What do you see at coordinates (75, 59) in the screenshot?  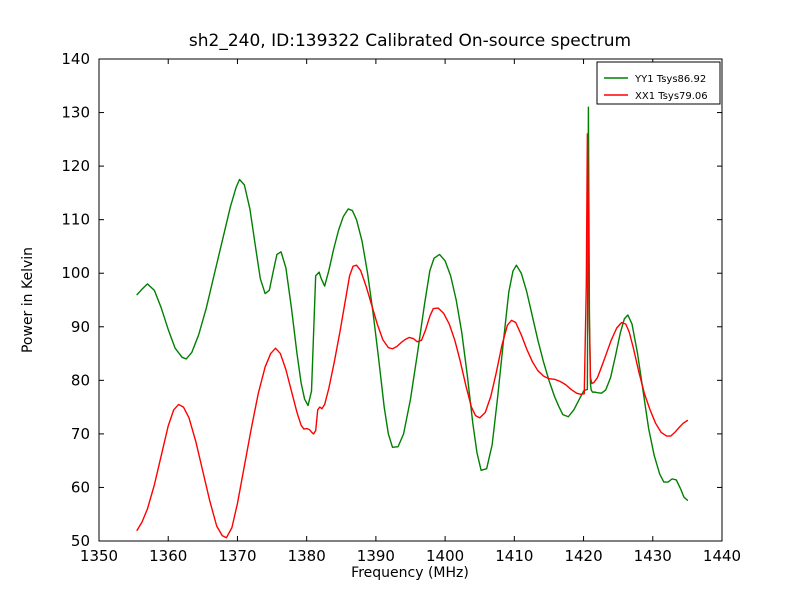 I see `y-tick-label: 140` at bounding box center [75, 59].